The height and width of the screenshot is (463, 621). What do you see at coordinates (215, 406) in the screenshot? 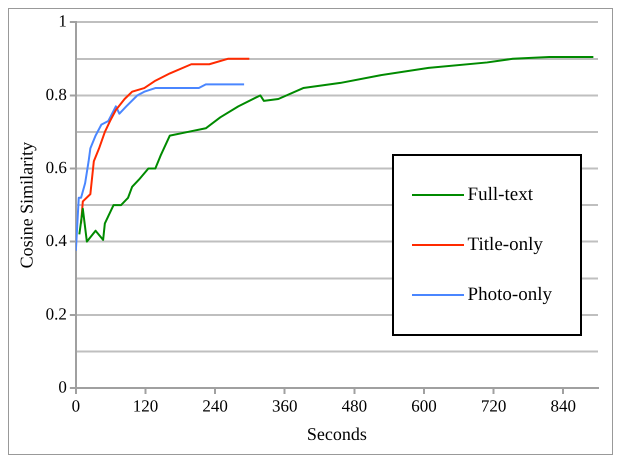
I see `x-tick-label: 240` at bounding box center [215, 406].